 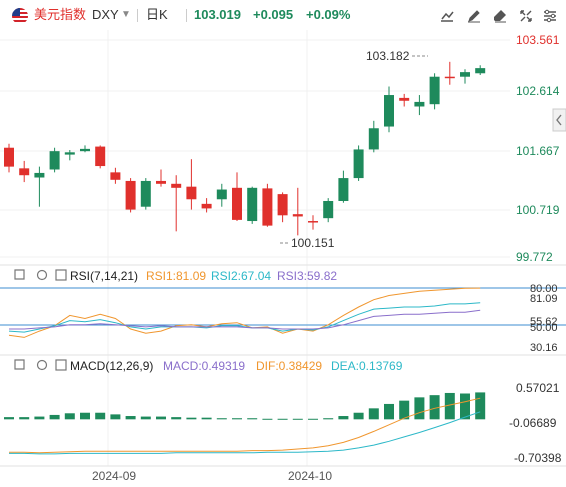 I want to click on rsi-axis: 80.00 81.09 55.62 50.00 30.16, so click(x=544, y=318).